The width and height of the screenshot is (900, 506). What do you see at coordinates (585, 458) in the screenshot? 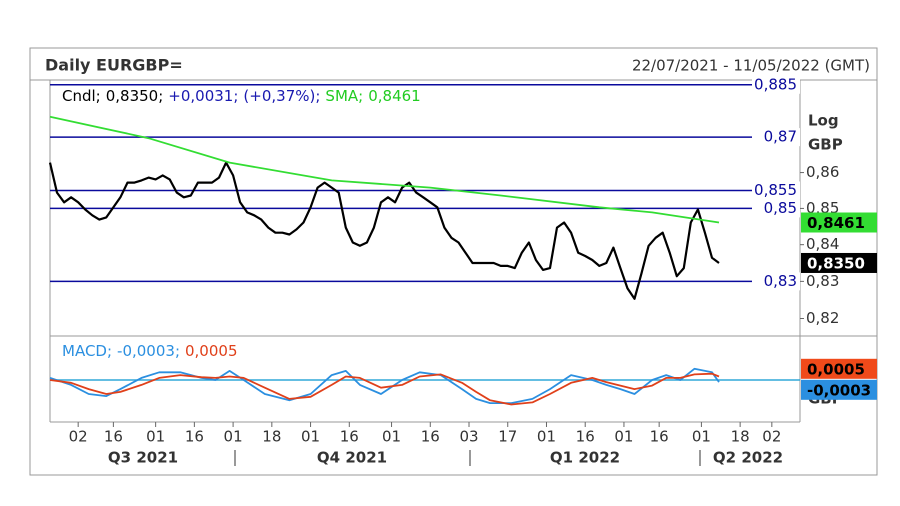
I see `quarter-label: Q1 2022` at bounding box center [585, 458].